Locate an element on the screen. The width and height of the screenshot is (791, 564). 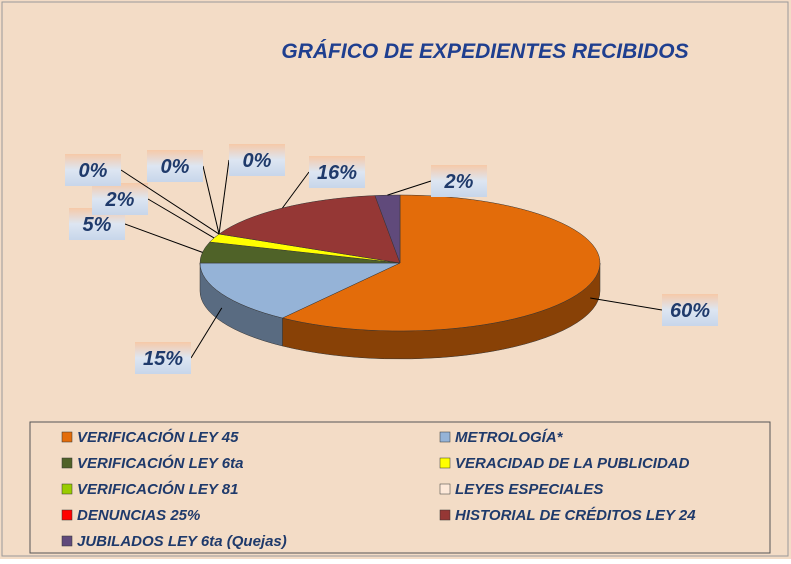
legend-label: VERIFICACIÓN LEY 6ta is located at coordinates (160, 463).